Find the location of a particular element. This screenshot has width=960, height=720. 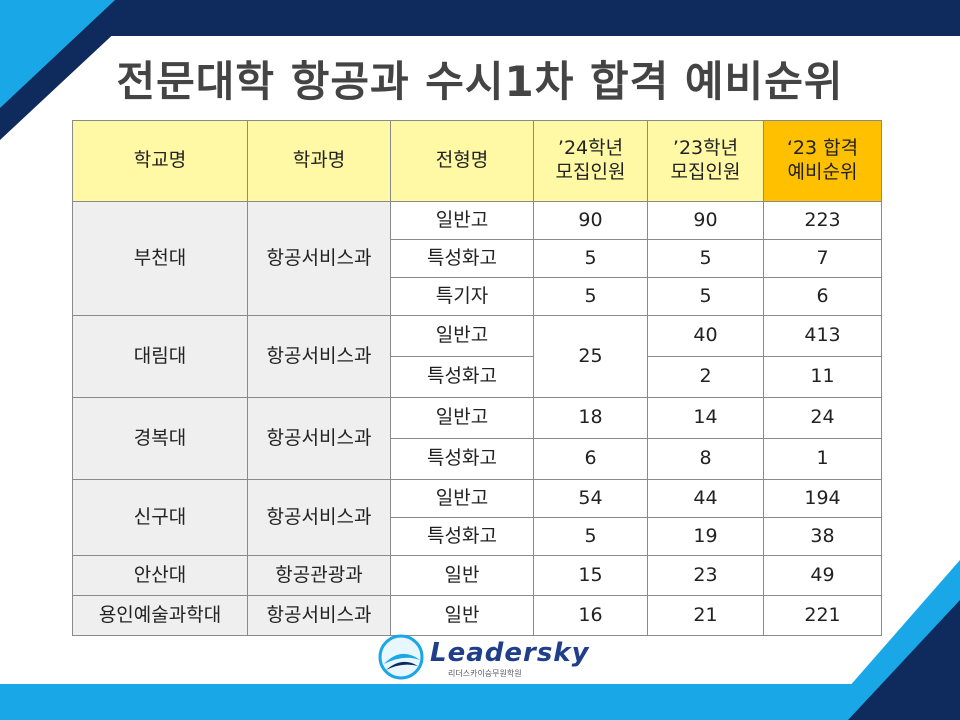

quota-23-cell: 40 is located at coordinates (705, 336).